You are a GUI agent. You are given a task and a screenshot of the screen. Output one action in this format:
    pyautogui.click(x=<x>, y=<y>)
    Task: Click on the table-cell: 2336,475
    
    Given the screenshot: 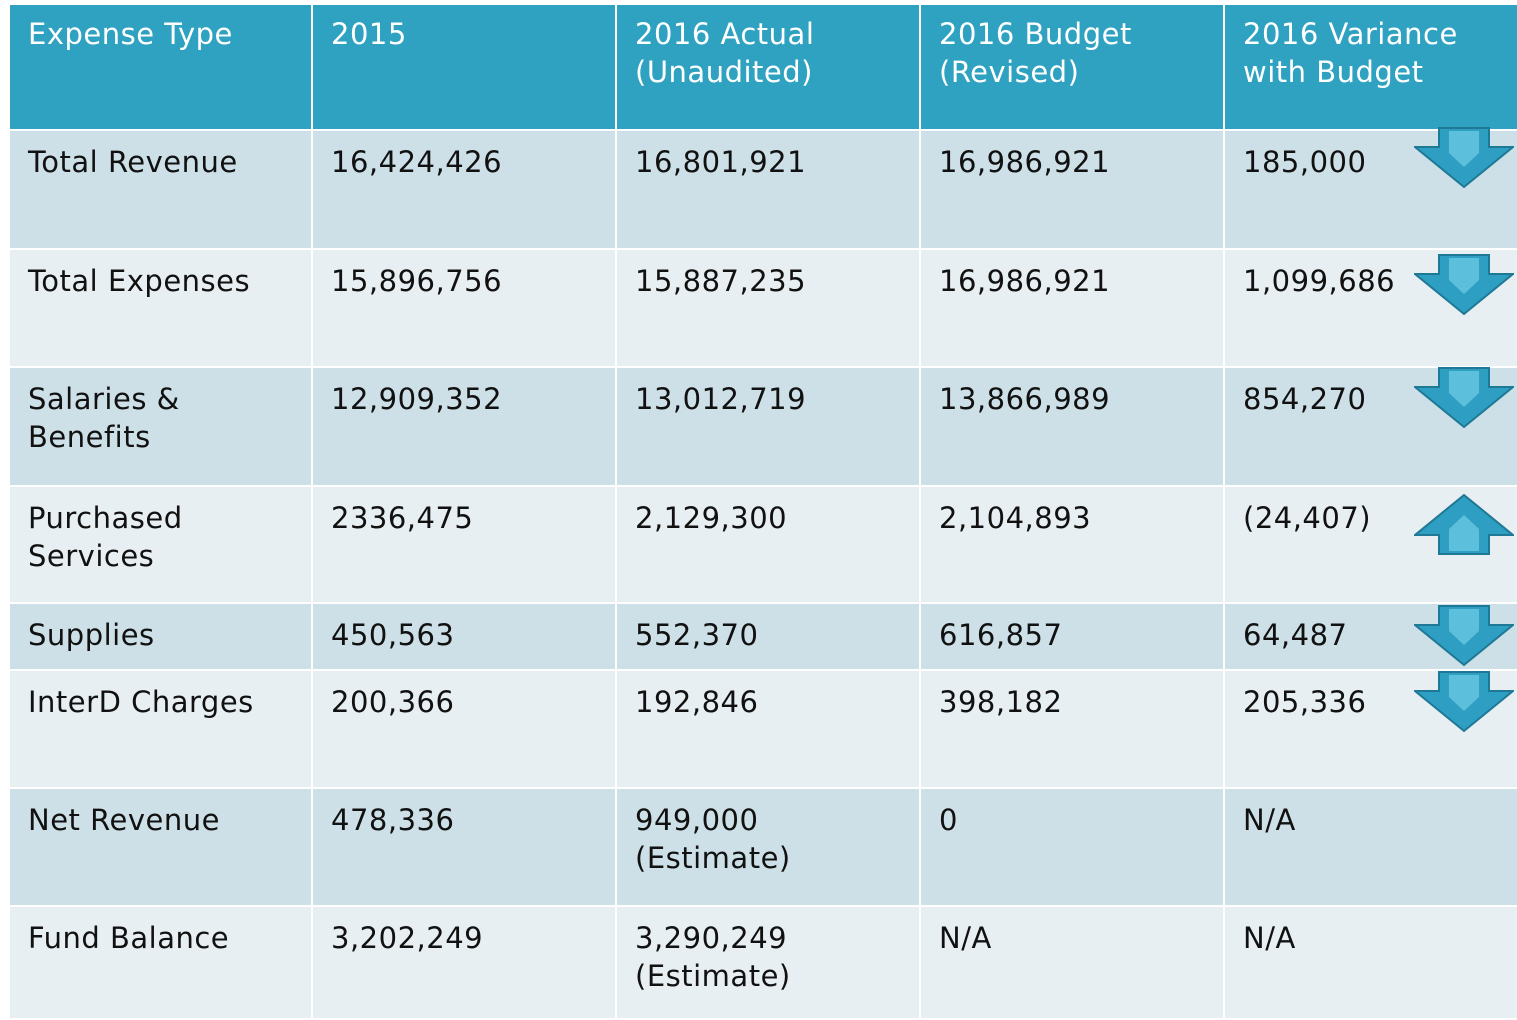 What is the action you would take?
    pyautogui.click(x=464, y=544)
    